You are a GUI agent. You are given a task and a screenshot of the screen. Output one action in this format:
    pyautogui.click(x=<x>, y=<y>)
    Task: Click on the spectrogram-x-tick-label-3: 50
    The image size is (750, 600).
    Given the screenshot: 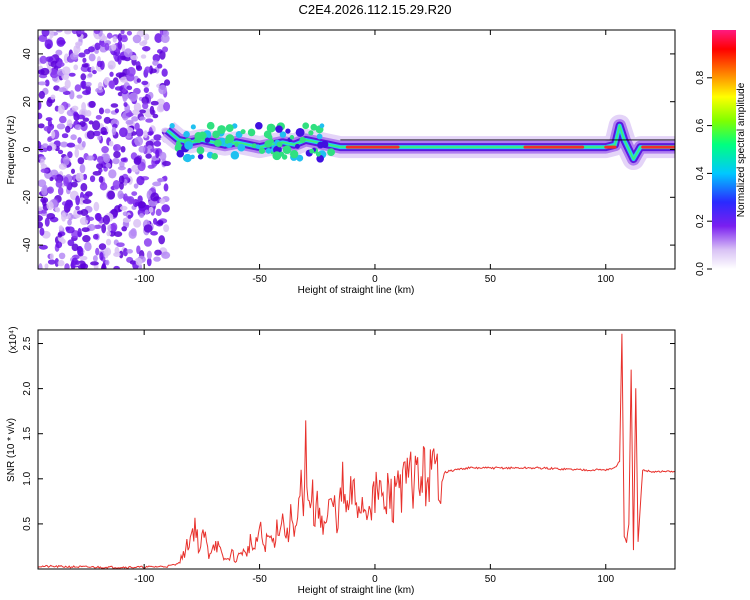 What is the action you would take?
    pyautogui.click(x=491, y=279)
    